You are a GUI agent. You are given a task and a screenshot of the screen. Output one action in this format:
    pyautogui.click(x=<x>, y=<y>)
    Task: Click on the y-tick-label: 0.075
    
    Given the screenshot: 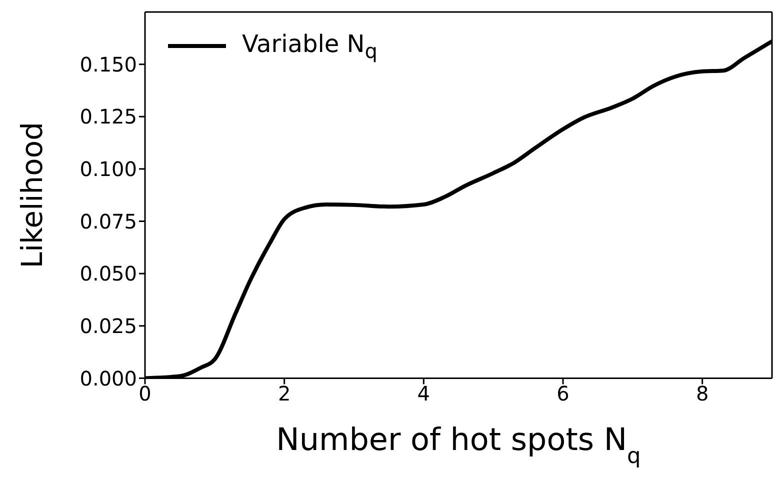 What is the action you would take?
    pyautogui.click(x=108, y=221)
    